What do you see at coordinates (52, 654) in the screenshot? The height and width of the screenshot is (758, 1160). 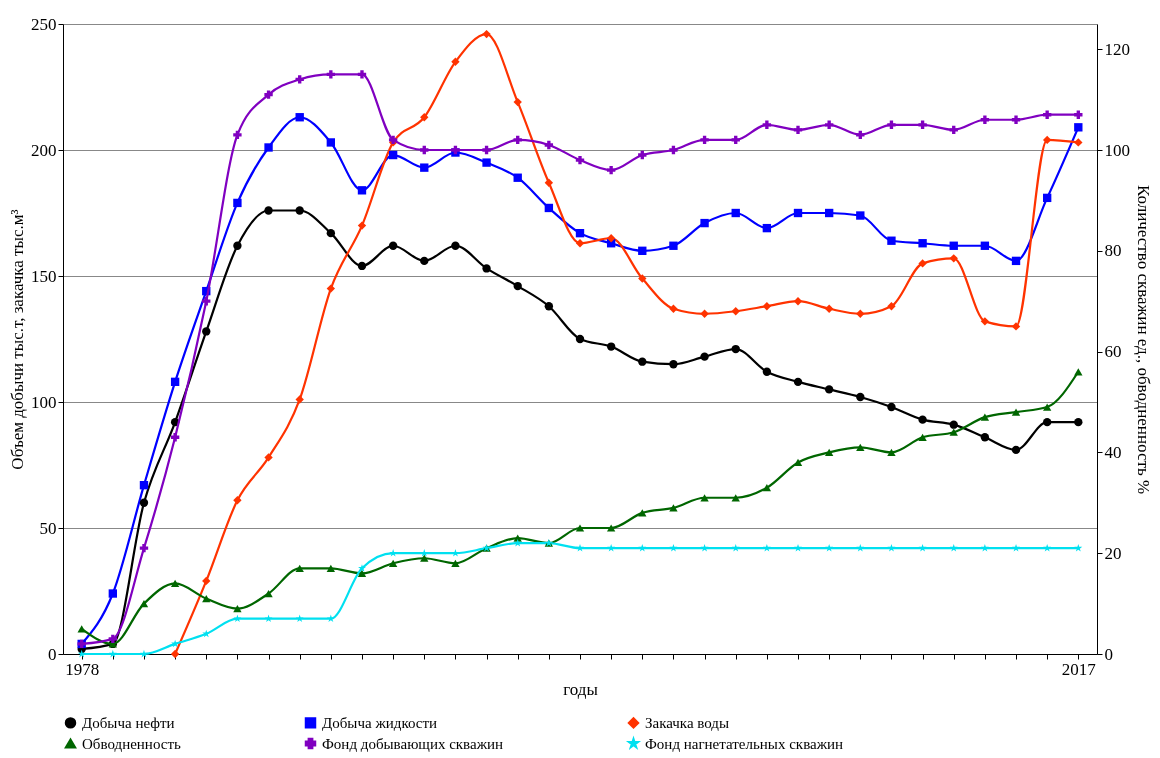 I see `y-tick-label: 0` at bounding box center [52, 654].